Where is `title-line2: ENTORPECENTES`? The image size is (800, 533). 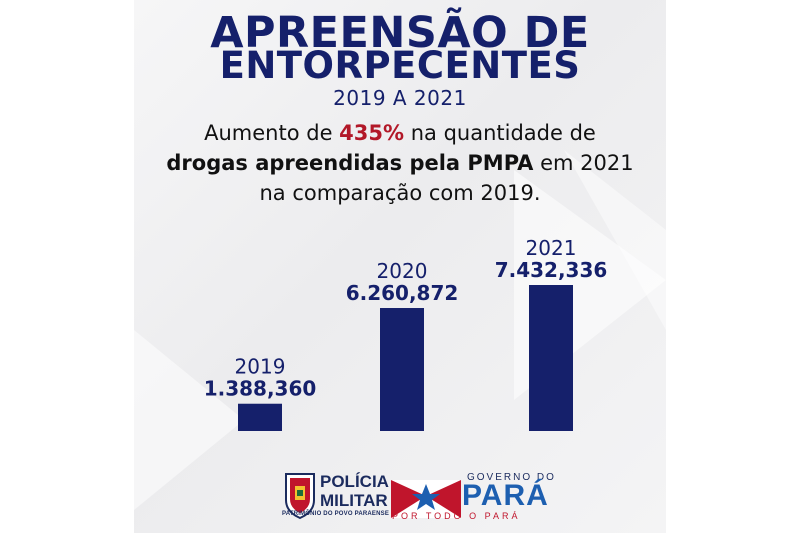
title-line2: ENTORPECENTES is located at coordinates (400, 65).